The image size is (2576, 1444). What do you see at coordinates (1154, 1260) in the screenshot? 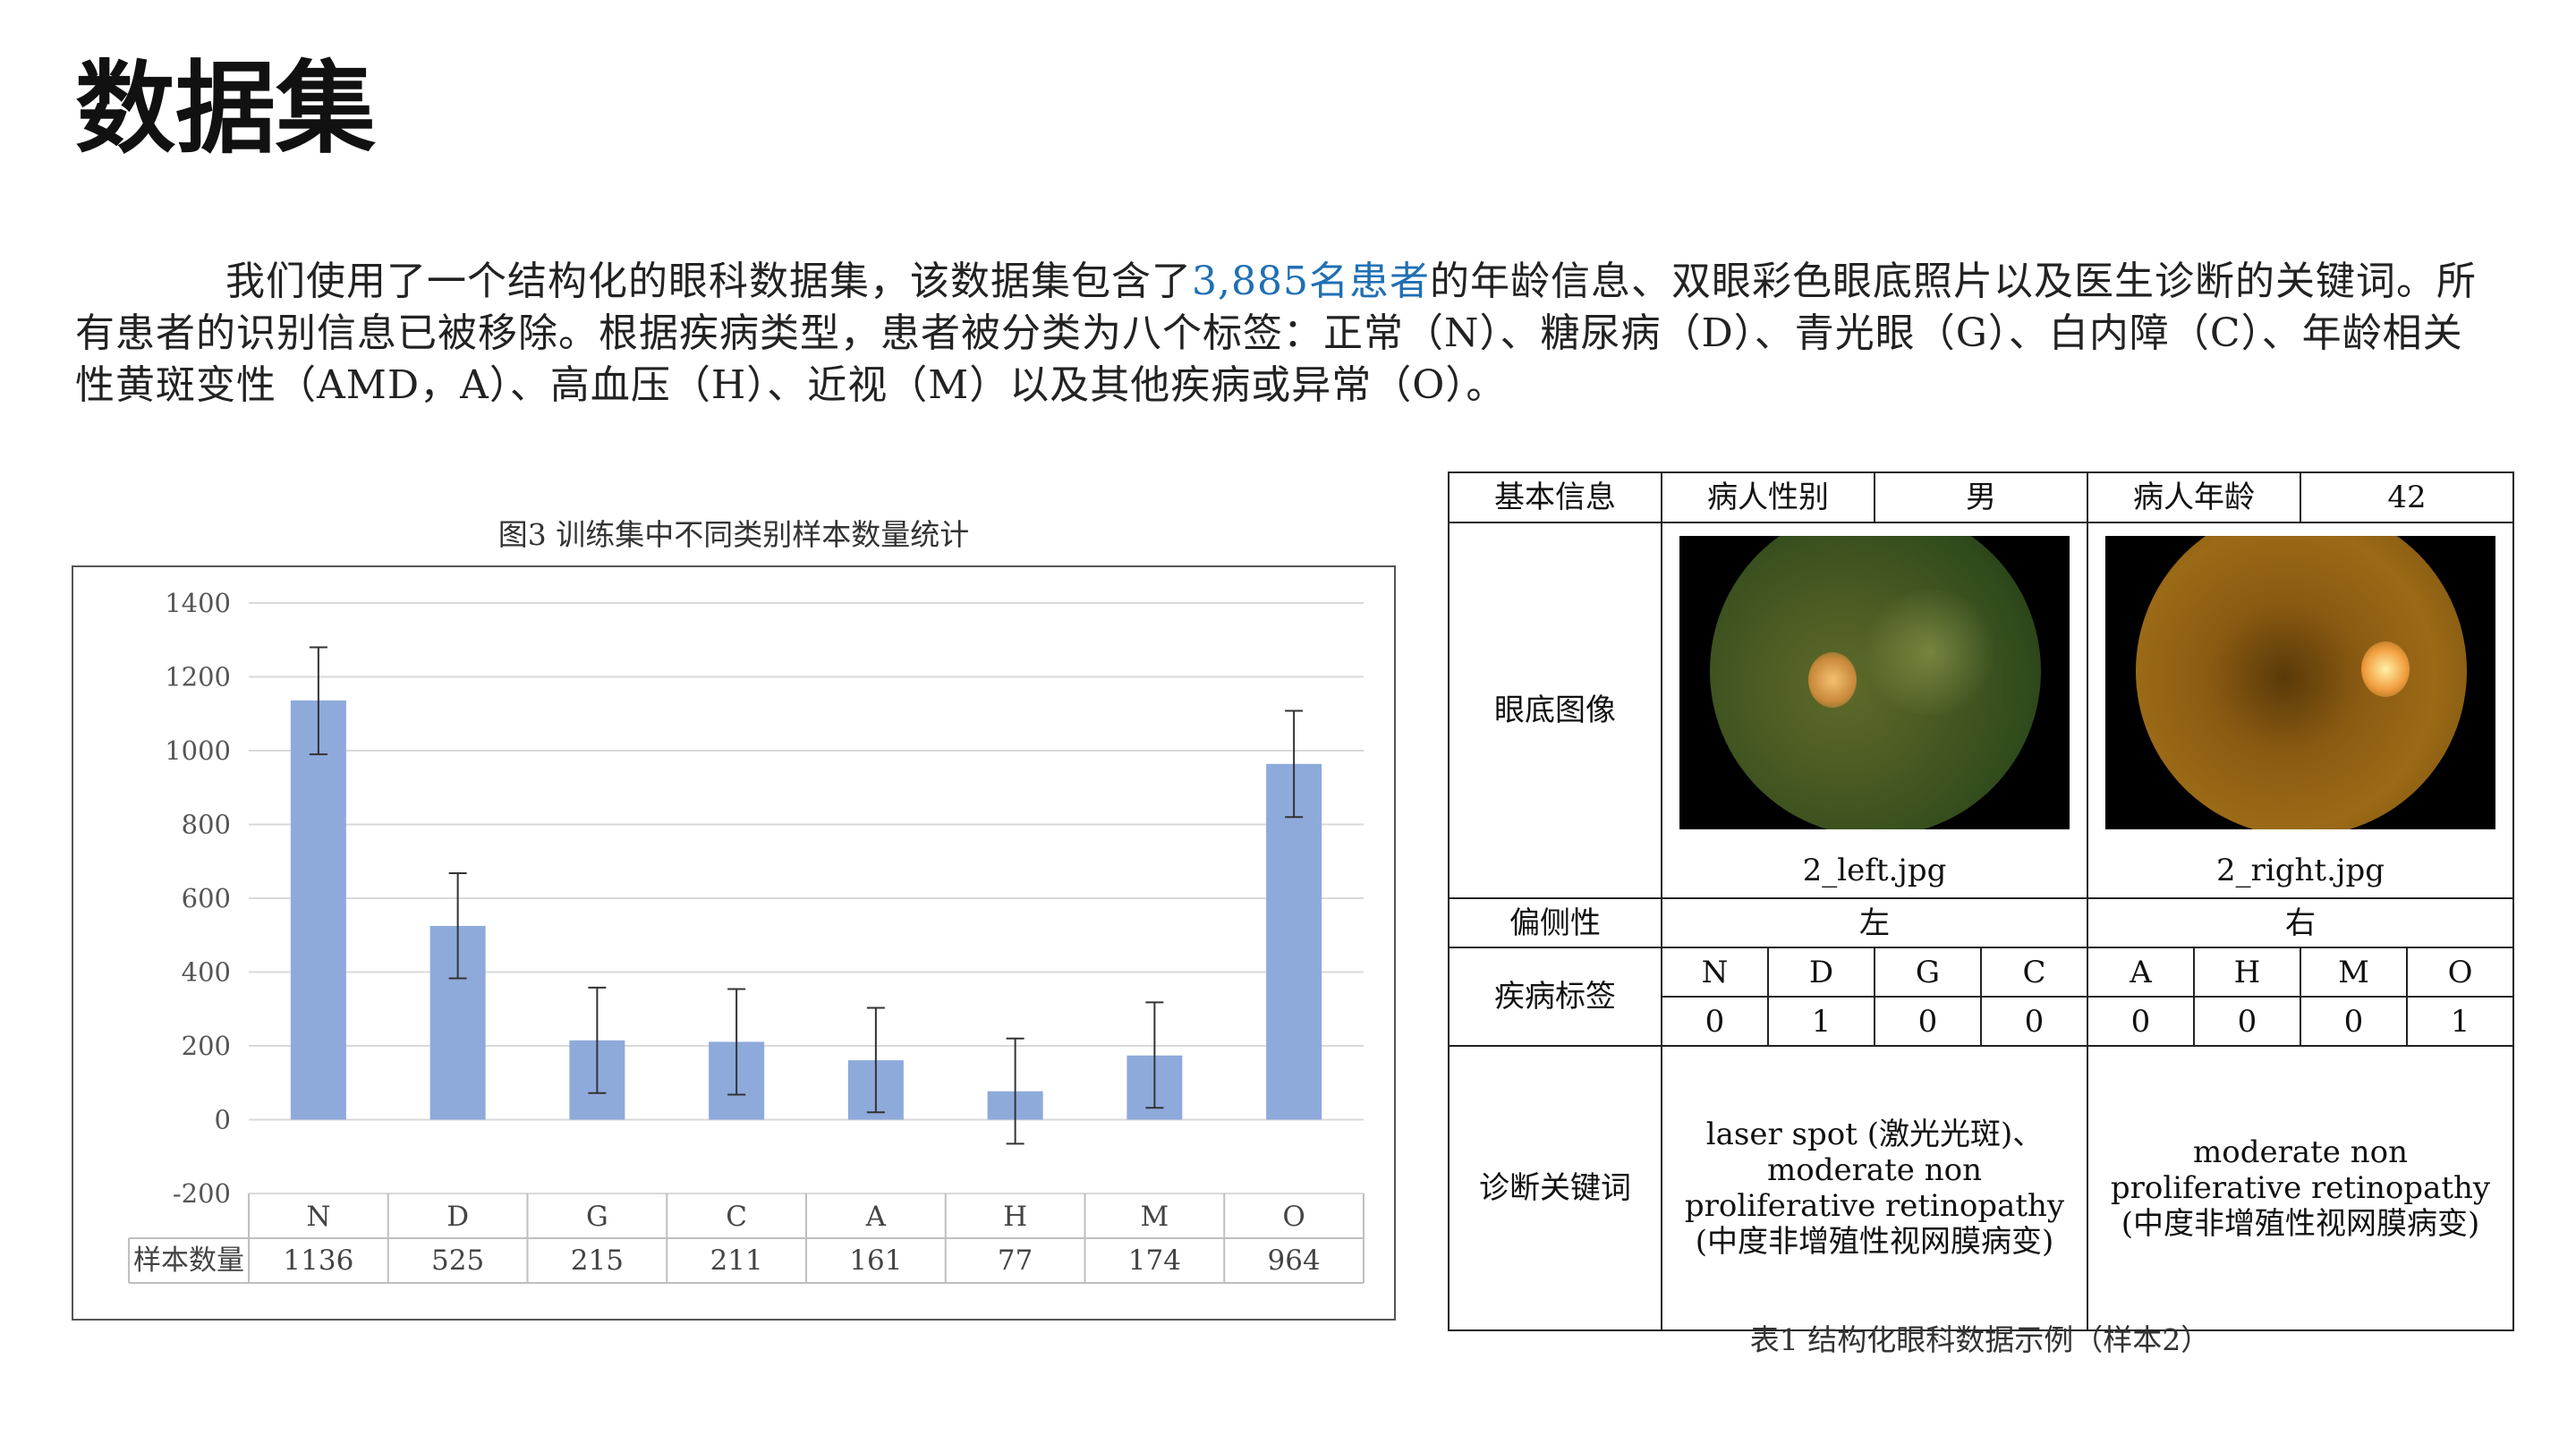
I see `data-value-label: 174` at bounding box center [1154, 1260].